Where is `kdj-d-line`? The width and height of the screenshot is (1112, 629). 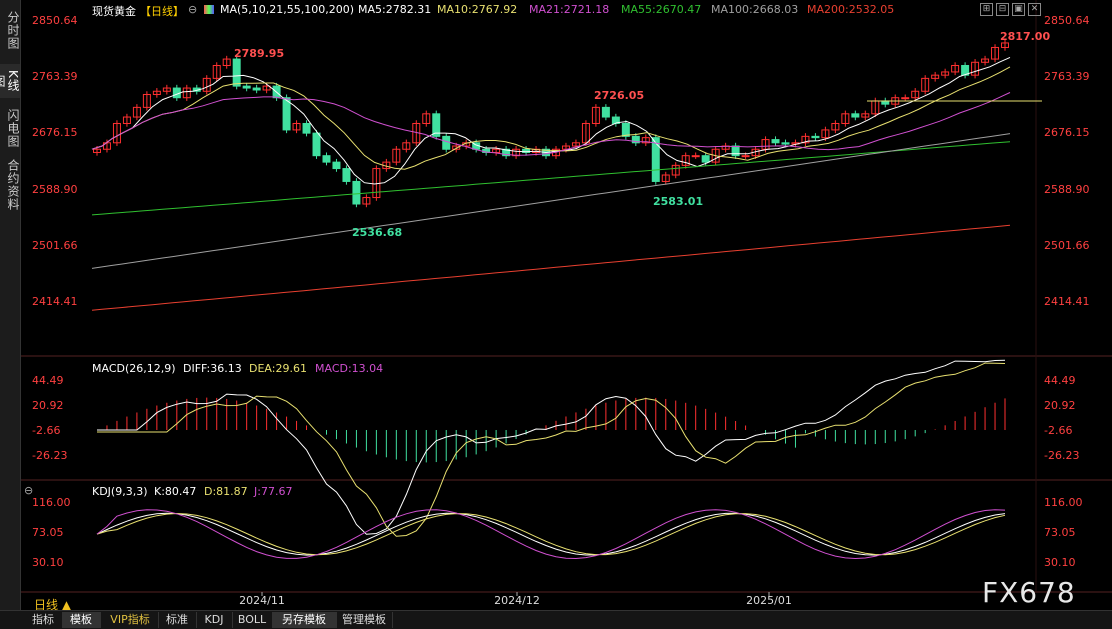 kdj-d-line is located at coordinates (551, 534).